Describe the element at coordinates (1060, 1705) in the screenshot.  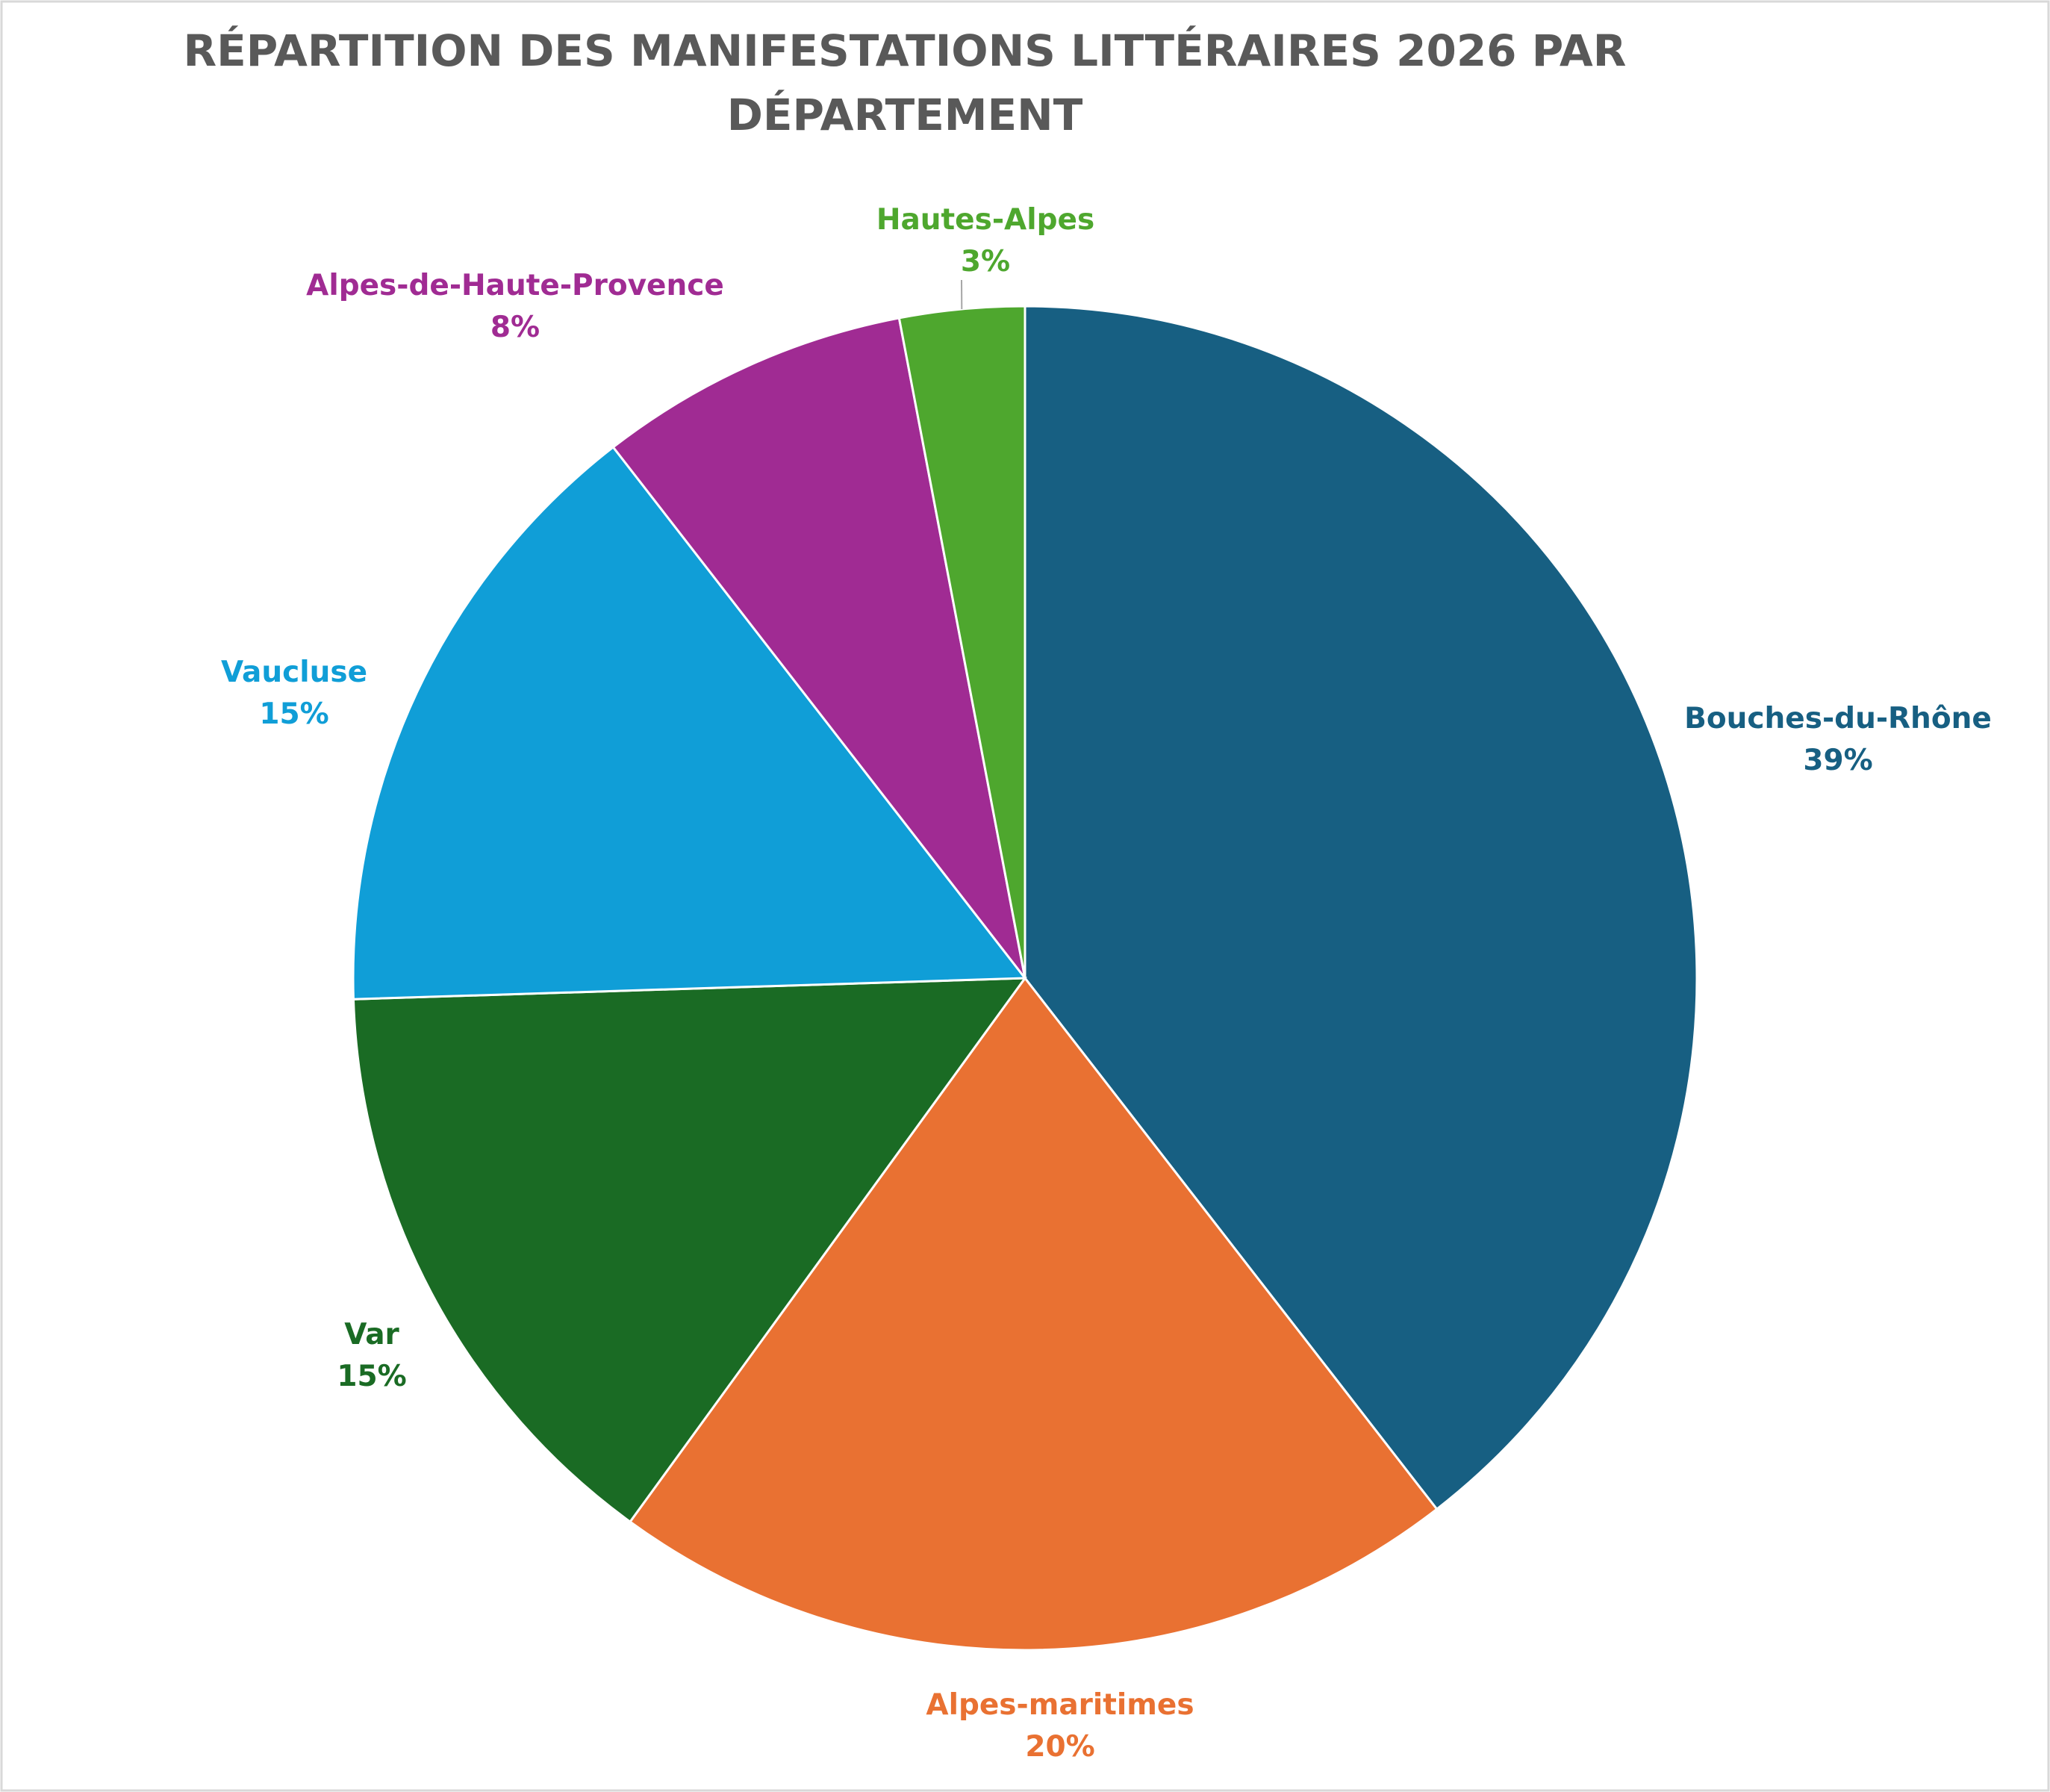
I see `data-label-name-alpes-maritimes: Alpes-maritimes` at that location.